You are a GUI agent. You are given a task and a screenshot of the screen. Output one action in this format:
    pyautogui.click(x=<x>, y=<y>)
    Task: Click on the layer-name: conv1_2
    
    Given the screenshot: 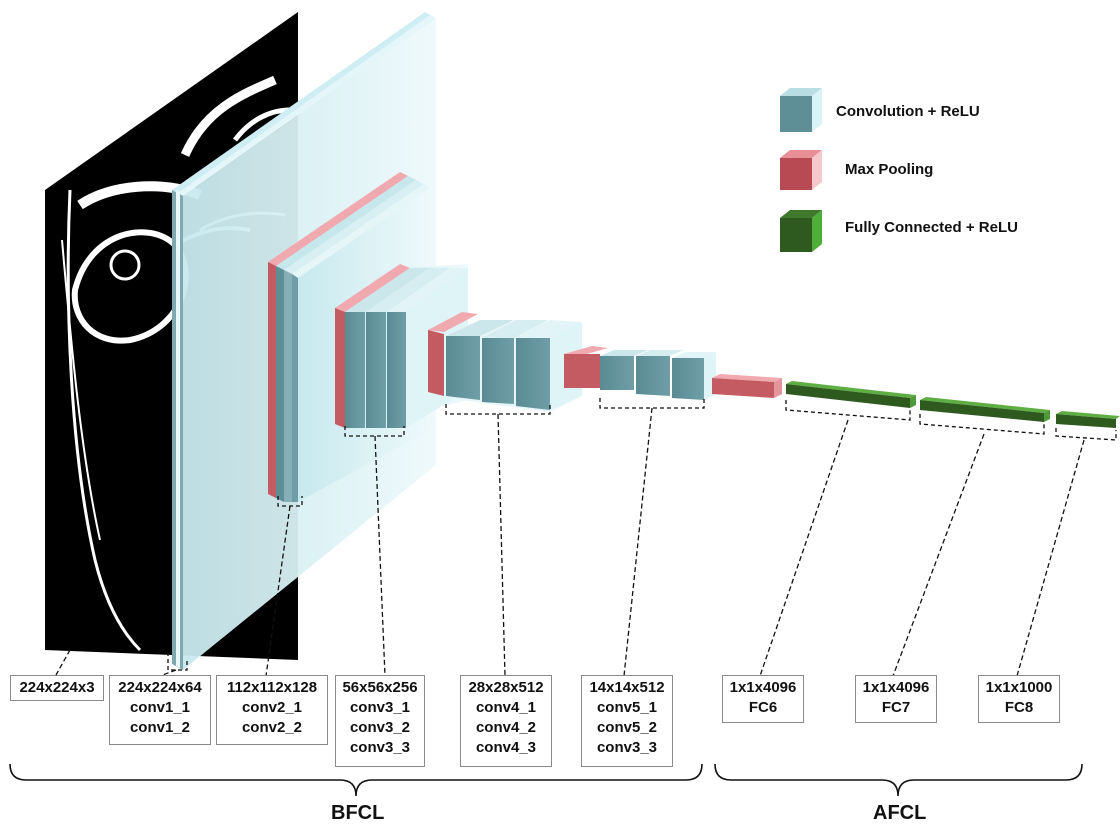 What is the action you would take?
    pyautogui.click(x=160, y=727)
    